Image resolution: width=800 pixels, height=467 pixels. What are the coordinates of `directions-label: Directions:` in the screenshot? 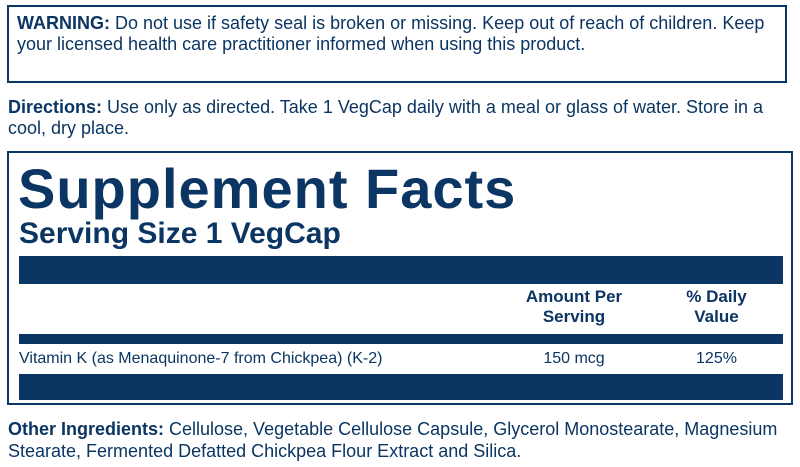 It's located at (55, 107).